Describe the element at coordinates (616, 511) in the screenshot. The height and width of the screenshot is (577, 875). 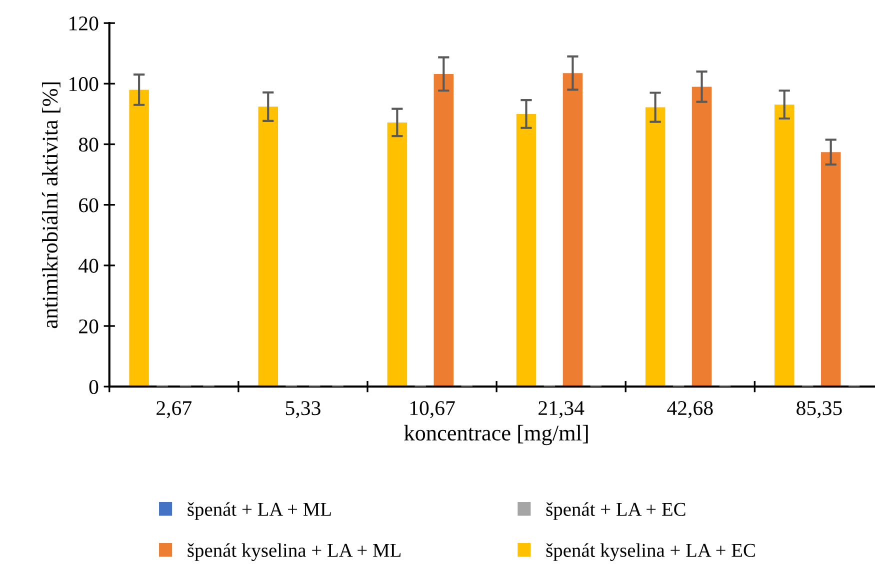
I see `legend-label: špenát + LA + EC` at that location.